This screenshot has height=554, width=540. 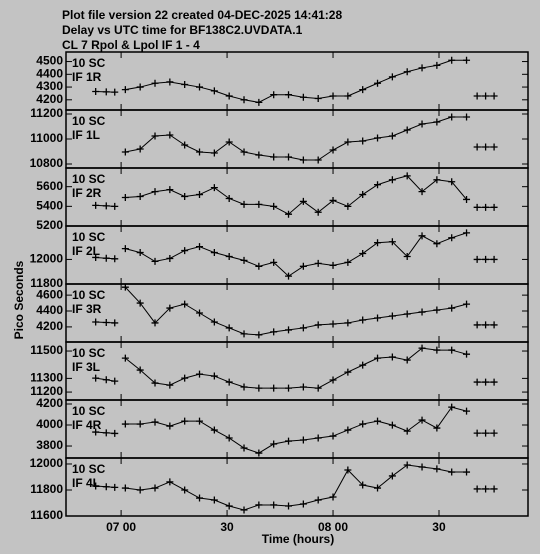 What do you see at coordinates (86, 483) in the screenshot?
I see `panel-label: IF 4L` at bounding box center [86, 483].